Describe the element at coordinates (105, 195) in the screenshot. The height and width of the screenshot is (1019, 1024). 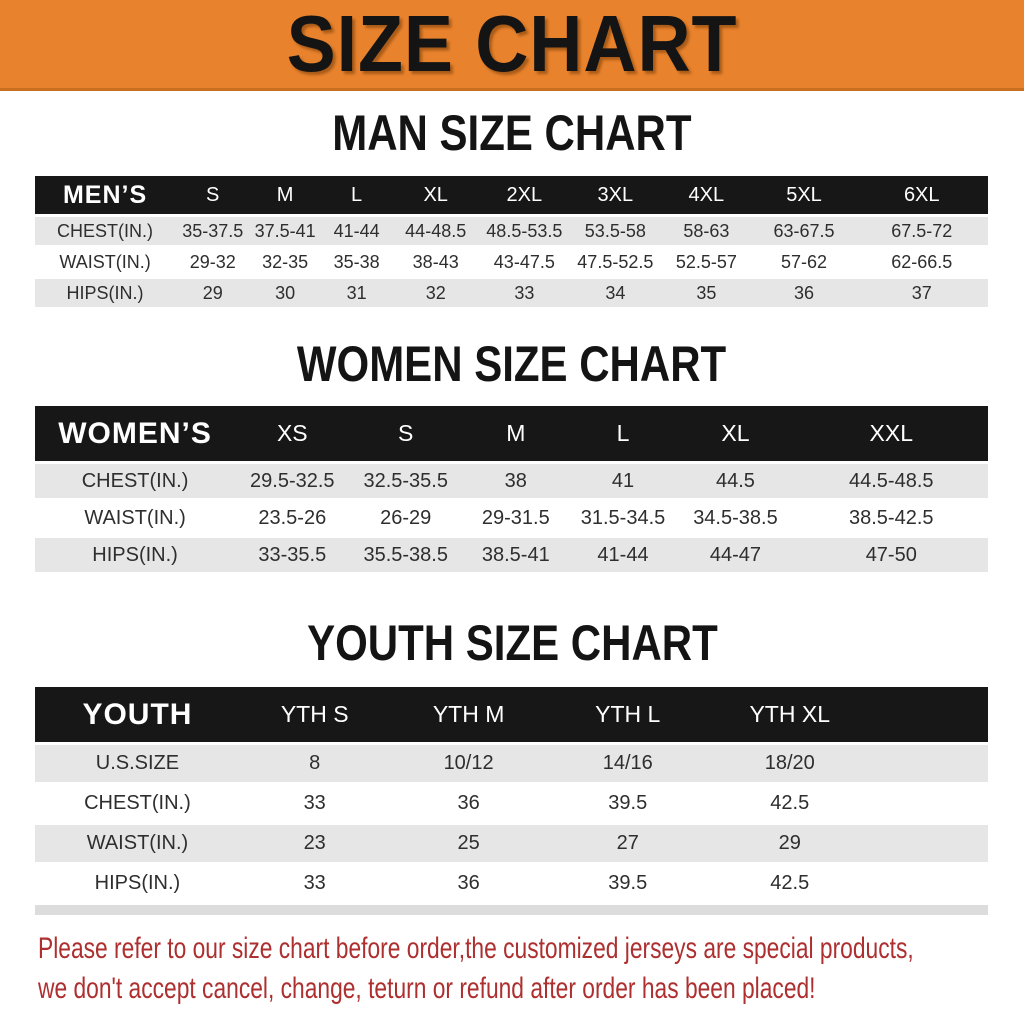
I see `table-title-cell: MEN’S` at that location.